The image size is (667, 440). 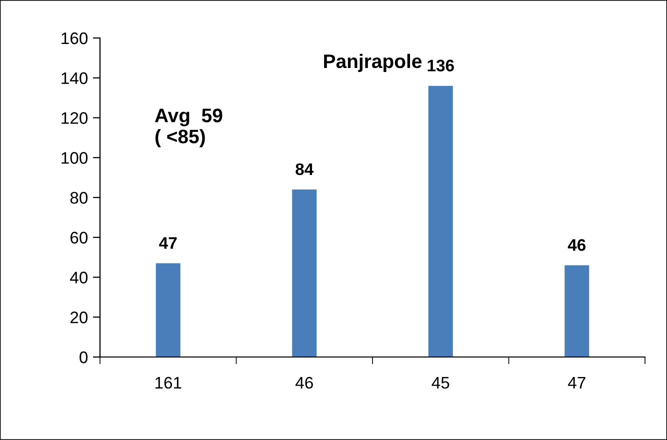 I want to click on data-label: 136, so click(x=441, y=66).